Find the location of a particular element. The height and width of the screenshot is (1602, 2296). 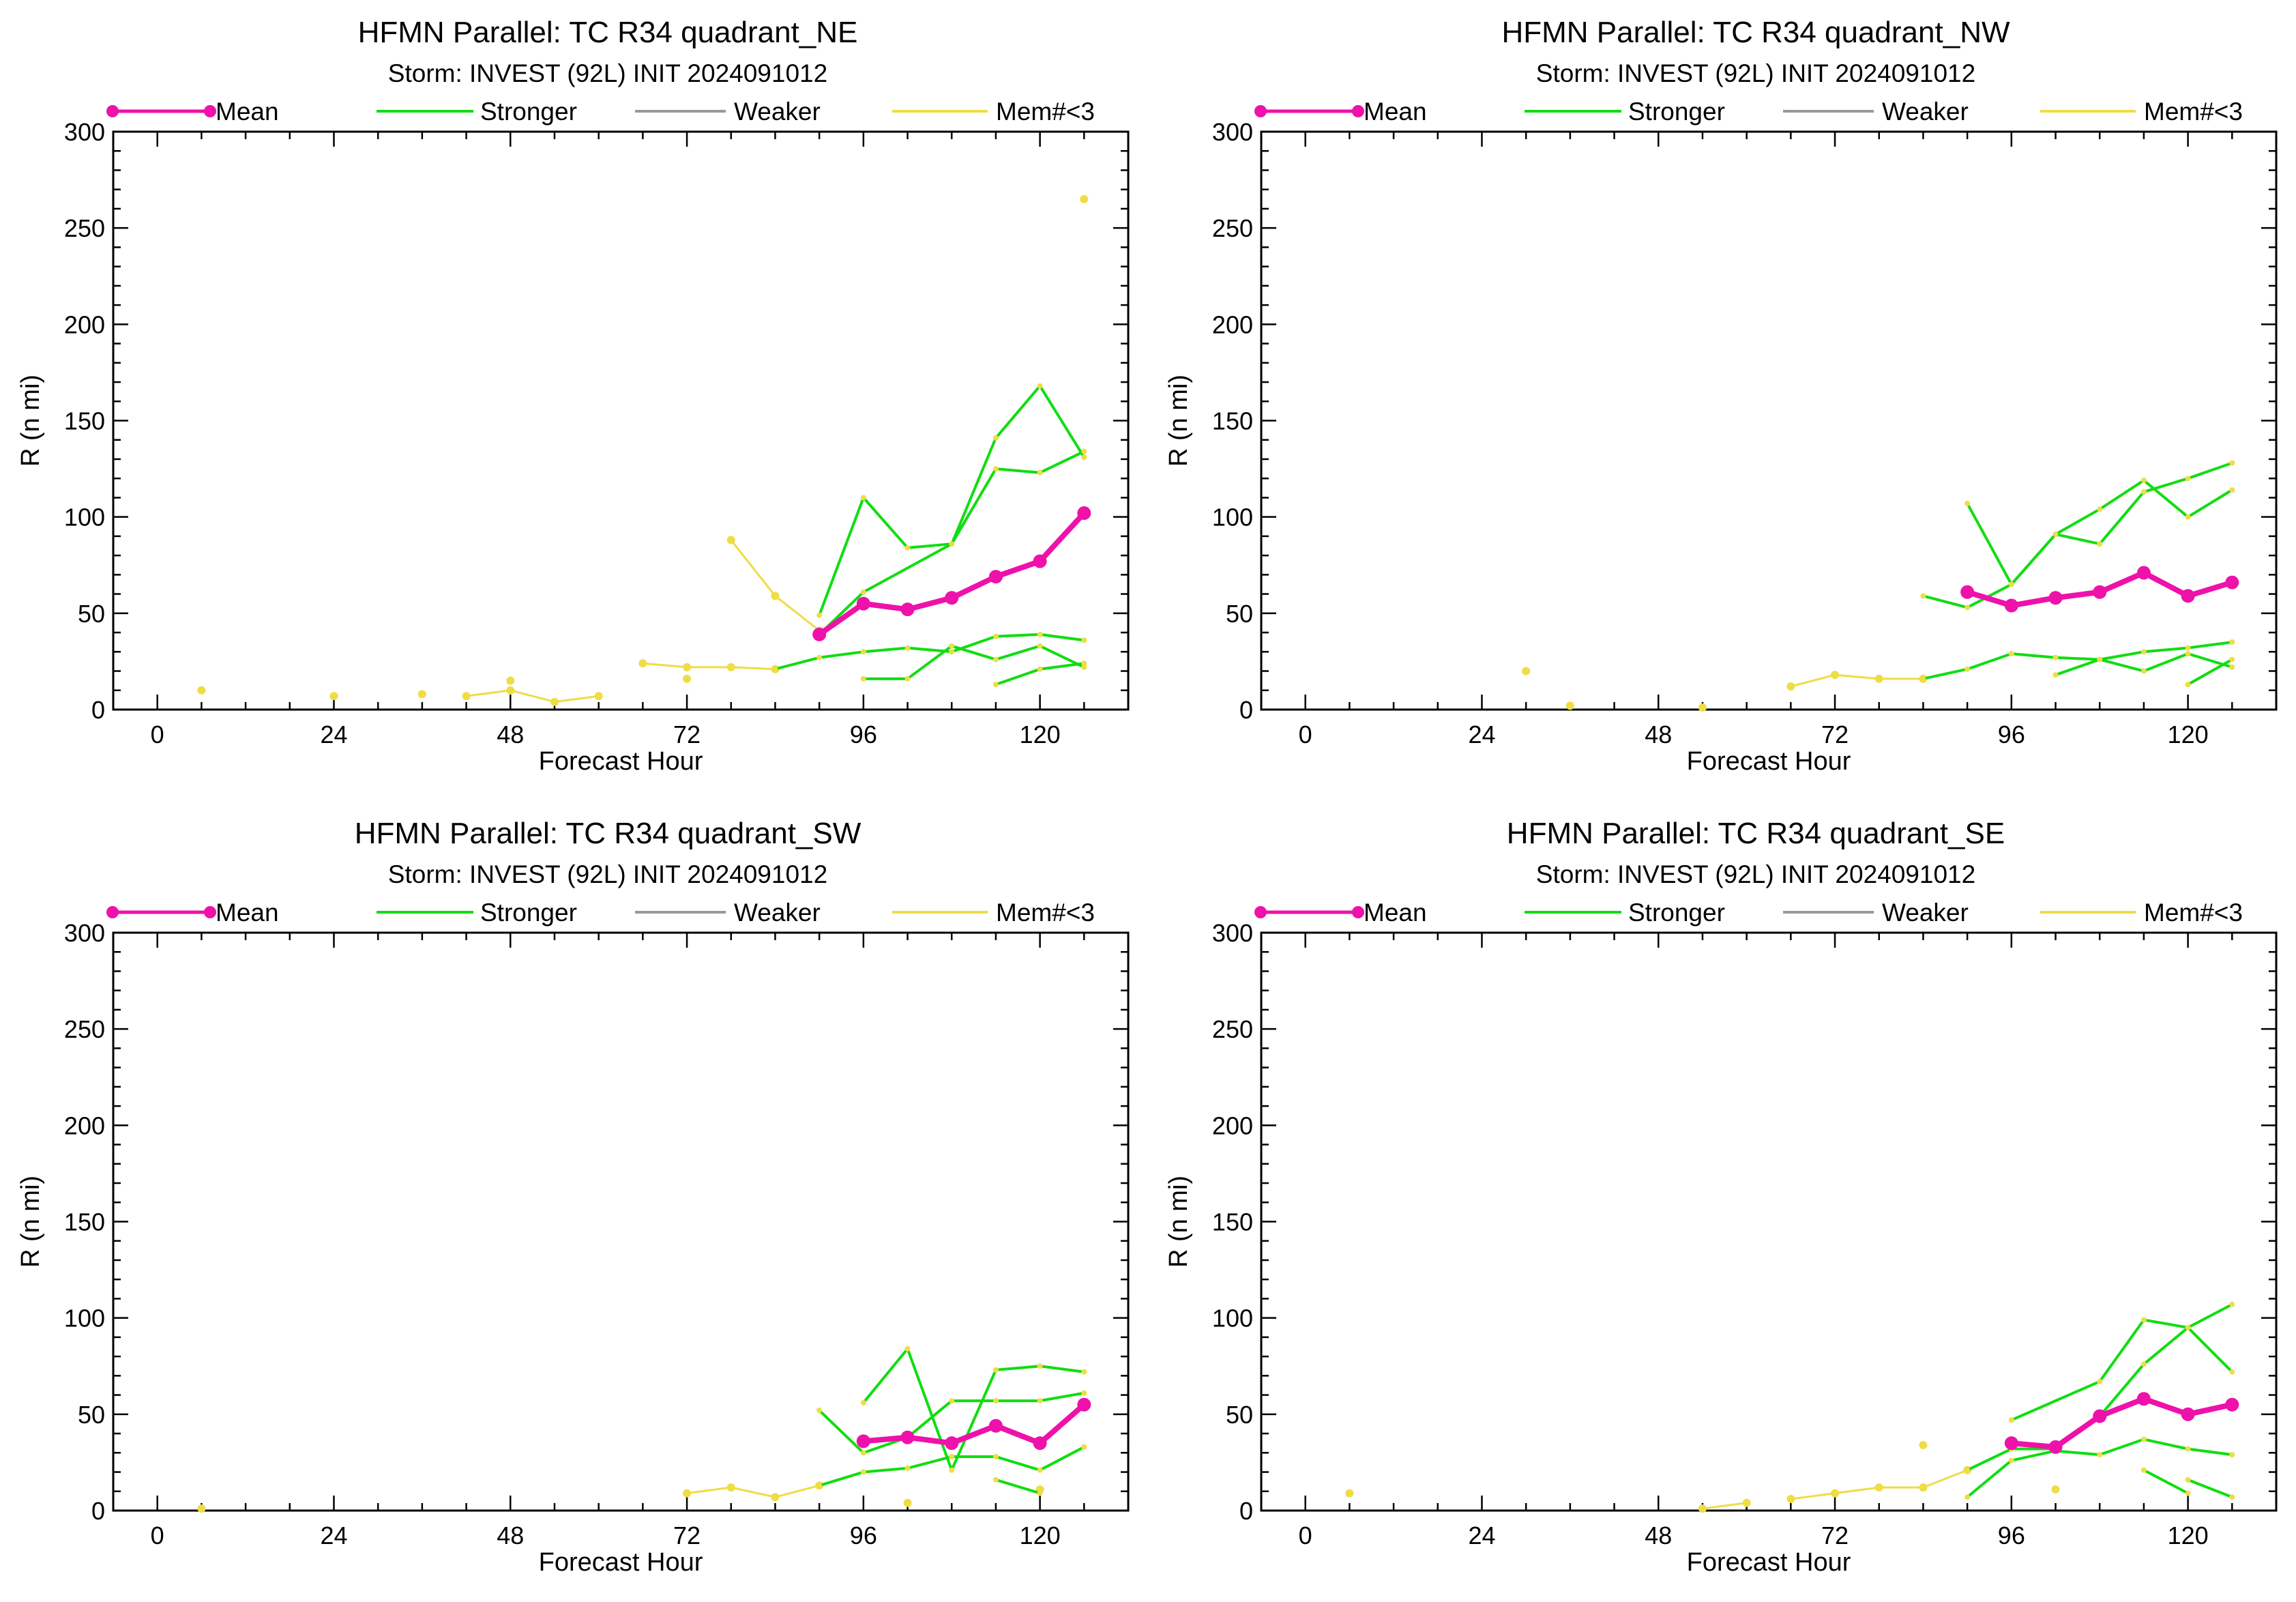

legend: Mean Stronger Weaker Mem#<3 is located at coordinates (1749, 913).